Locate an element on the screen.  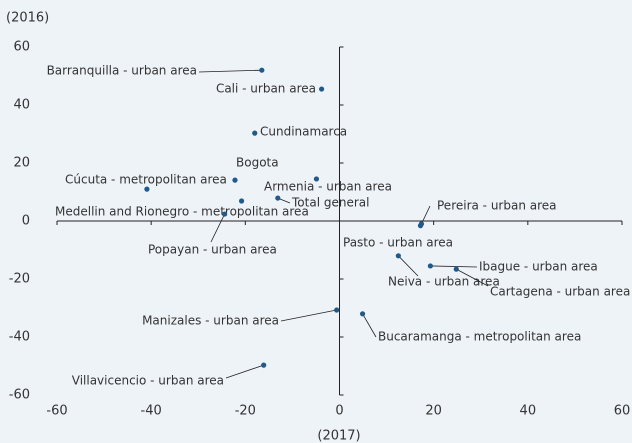
point-label: Ibague - urban area is located at coordinates (538, 267).